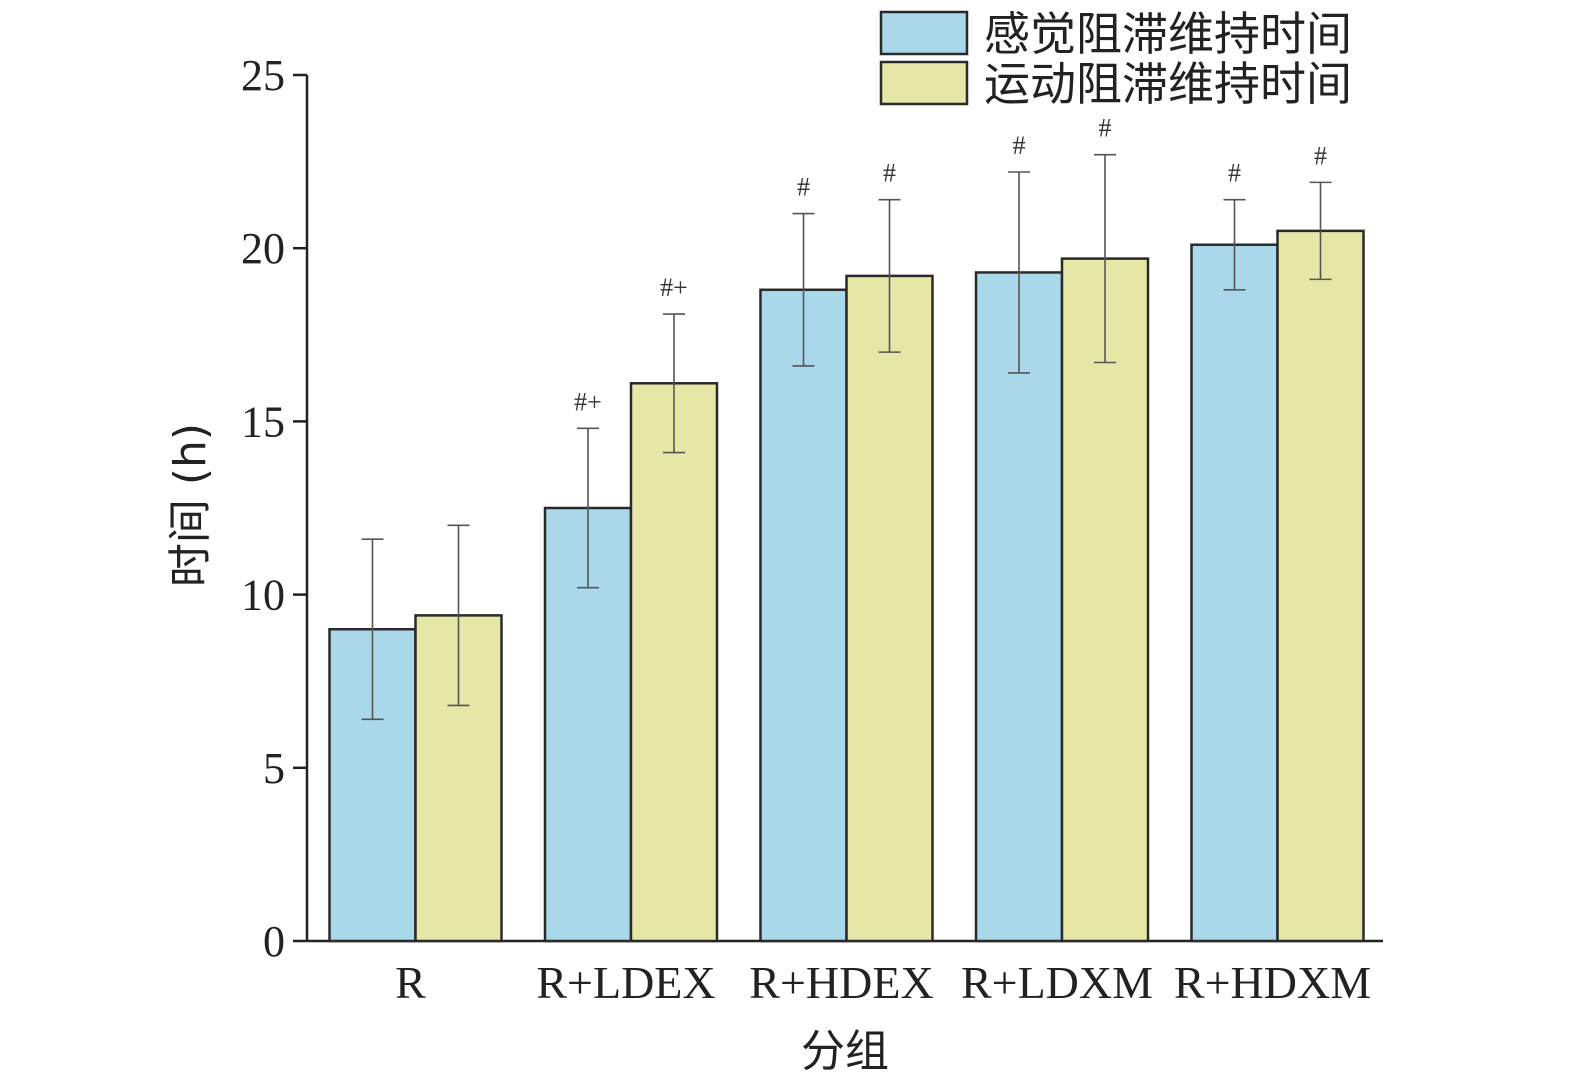 This screenshot has width=1575, height=1091. What do you see at coordinates (1057, 982) in the screenshot?
I see `category-label: R+LDXM` at bounding box center [1057, 982].